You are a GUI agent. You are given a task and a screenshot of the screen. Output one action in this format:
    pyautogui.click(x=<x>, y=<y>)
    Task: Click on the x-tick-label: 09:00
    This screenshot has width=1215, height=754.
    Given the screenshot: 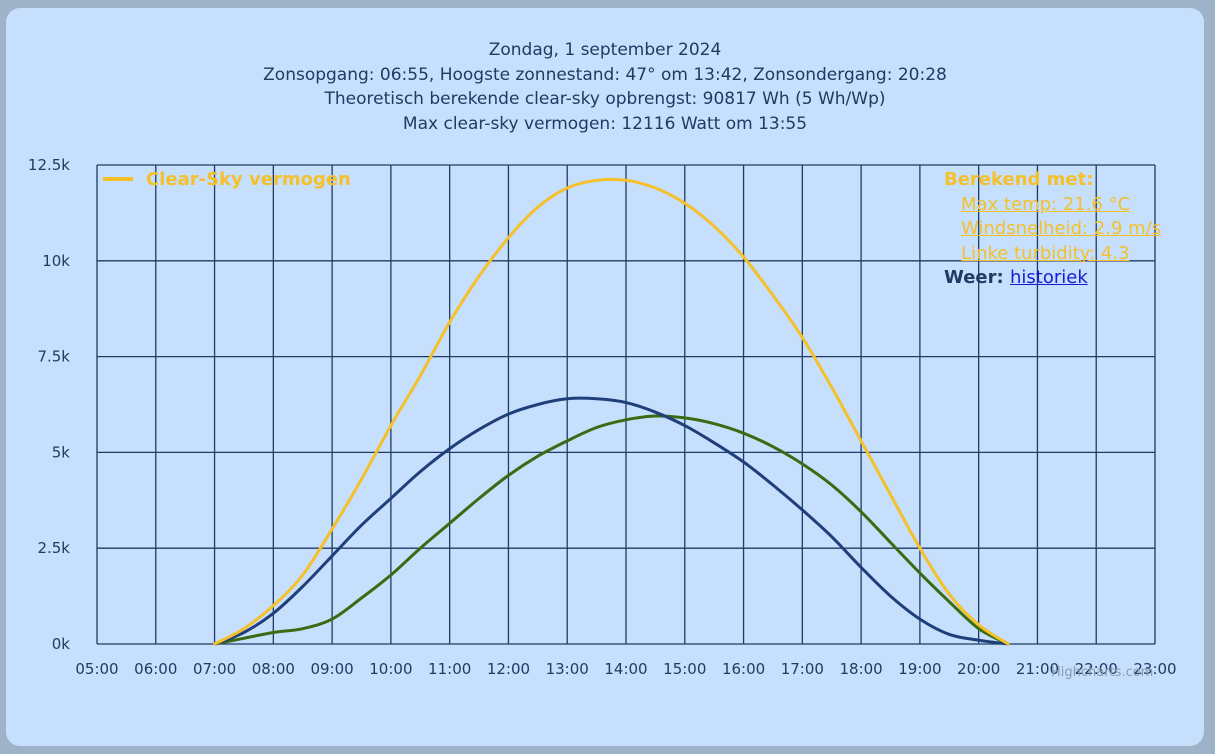 What is the action you would take?
    pyautogui.click(x=331, y=669)
    